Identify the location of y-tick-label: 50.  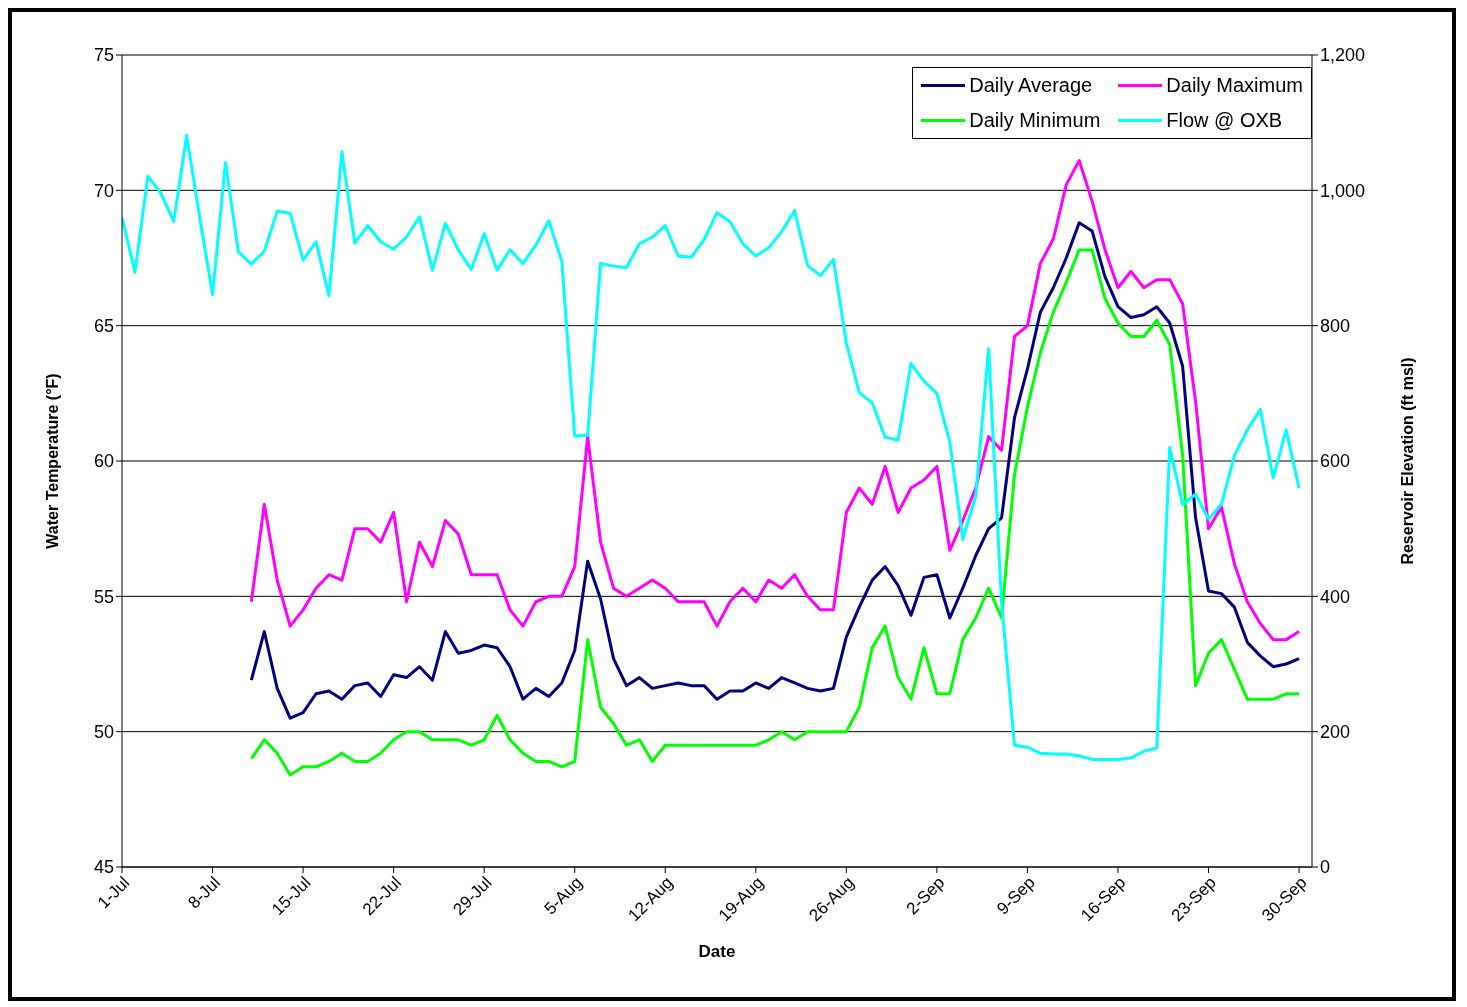
(103, 732).